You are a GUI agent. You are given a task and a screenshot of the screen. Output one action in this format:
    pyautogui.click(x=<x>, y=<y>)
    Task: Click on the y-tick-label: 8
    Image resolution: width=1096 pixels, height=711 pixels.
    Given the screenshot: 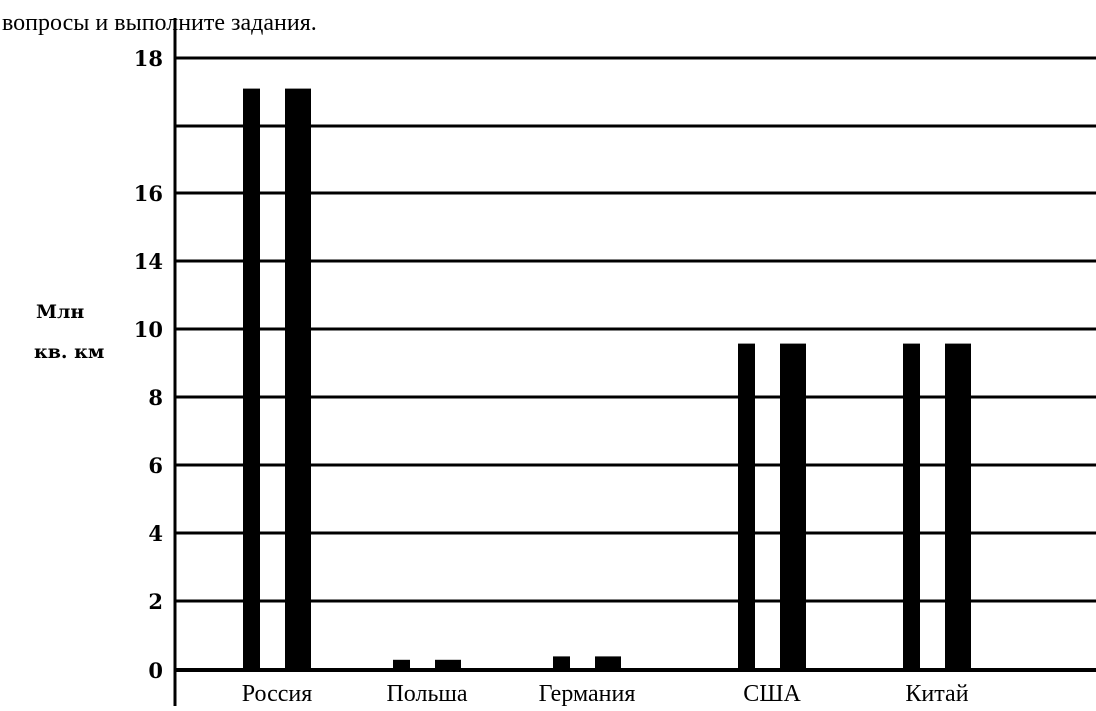 What is the action you would take?
    pyautogui.click(x=155, y=397)
    